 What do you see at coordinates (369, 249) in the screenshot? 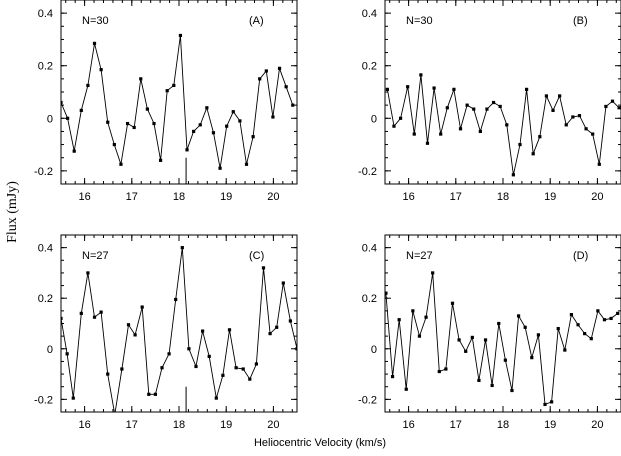
I see `panel-4-ytick-label: 0.4` at bounding box center [369, 249].